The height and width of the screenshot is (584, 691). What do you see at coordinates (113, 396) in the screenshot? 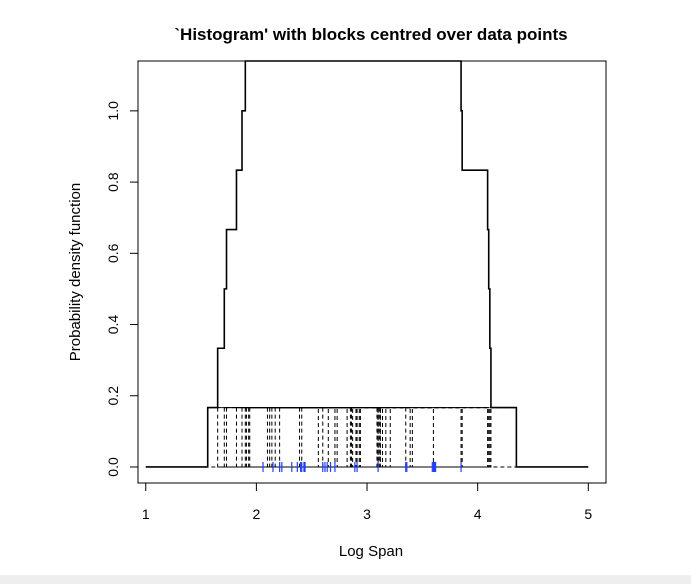
I see `y-tick-label: 0.2` at bounding box center [113, 396].